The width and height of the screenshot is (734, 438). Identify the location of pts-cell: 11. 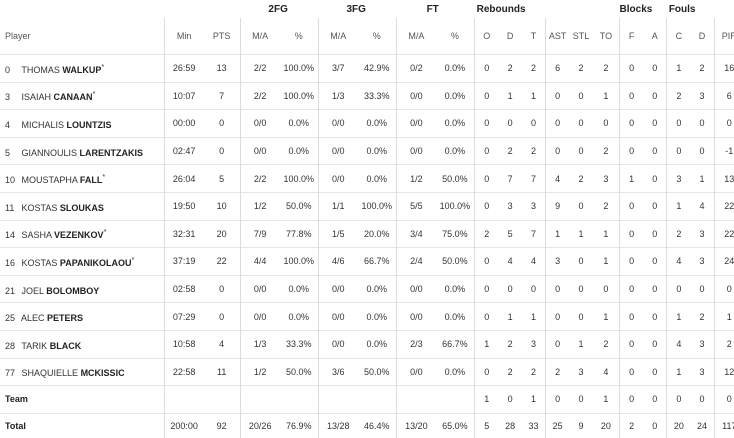
(222, 371).